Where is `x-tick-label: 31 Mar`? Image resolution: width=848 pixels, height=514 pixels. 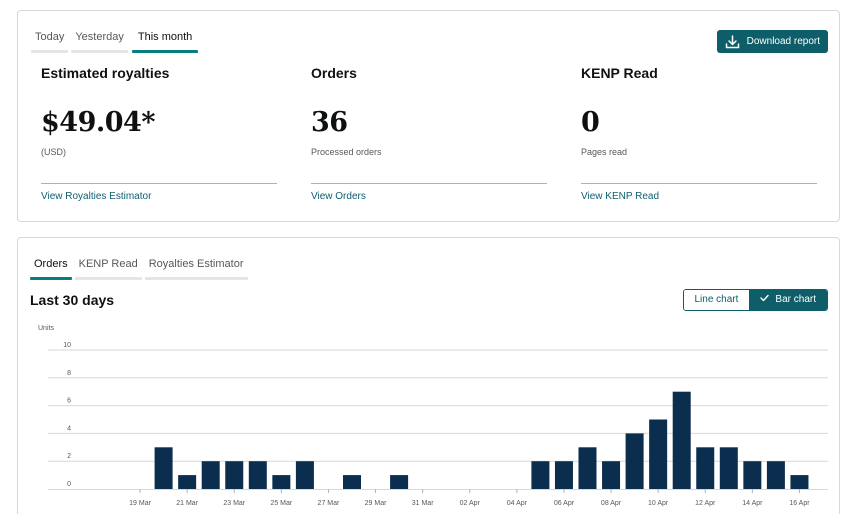 x-tick-label: 31 Mar is located at coordinates (423, 503).